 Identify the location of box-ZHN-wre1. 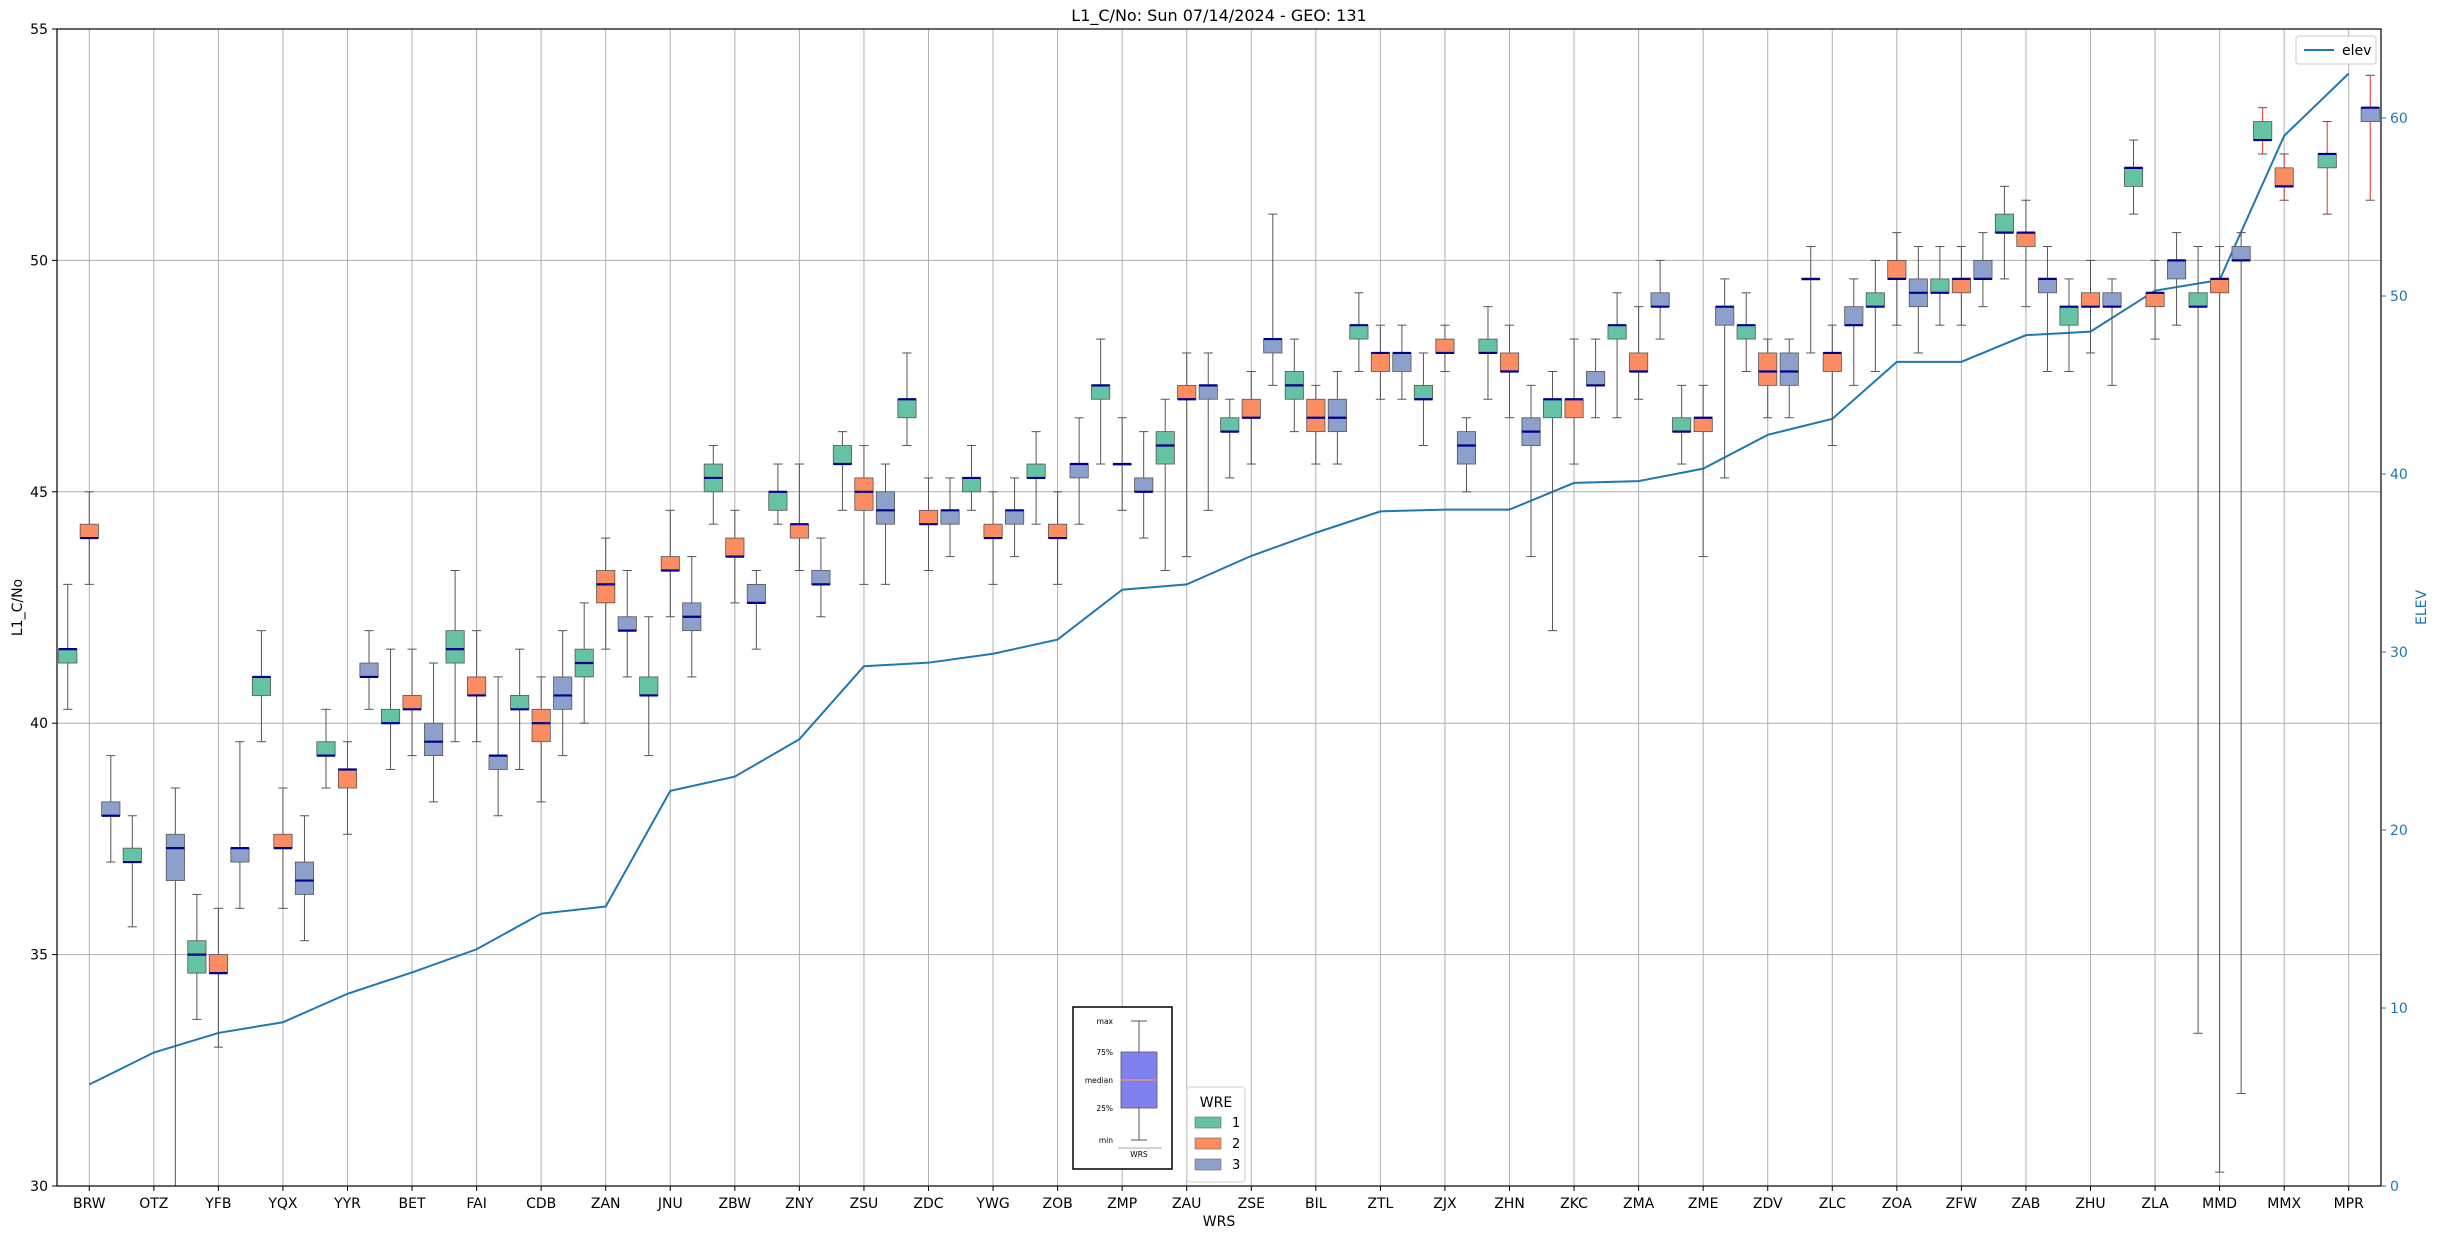
(1488, 353).